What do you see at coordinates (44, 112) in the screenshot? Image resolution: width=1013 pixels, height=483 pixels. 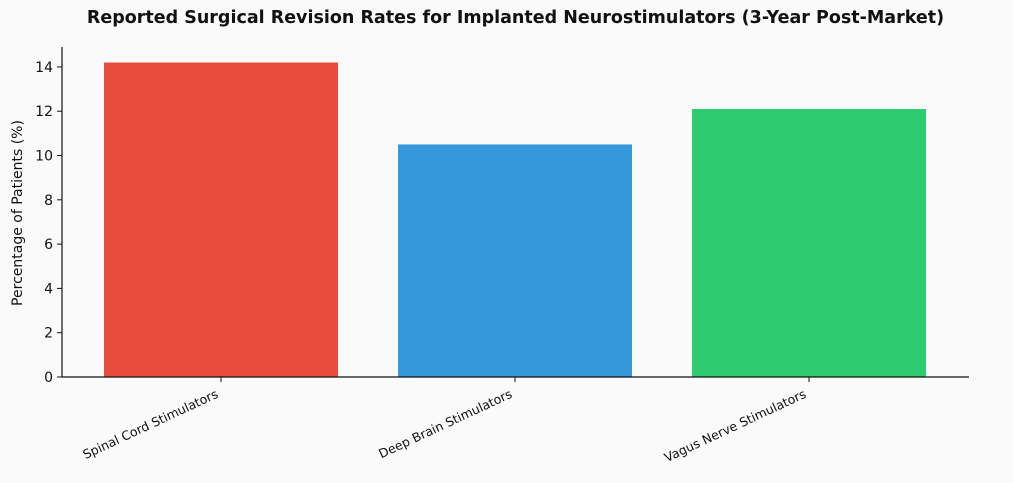 I see `y-tick-label: 12` at bounding box center [44, 112].